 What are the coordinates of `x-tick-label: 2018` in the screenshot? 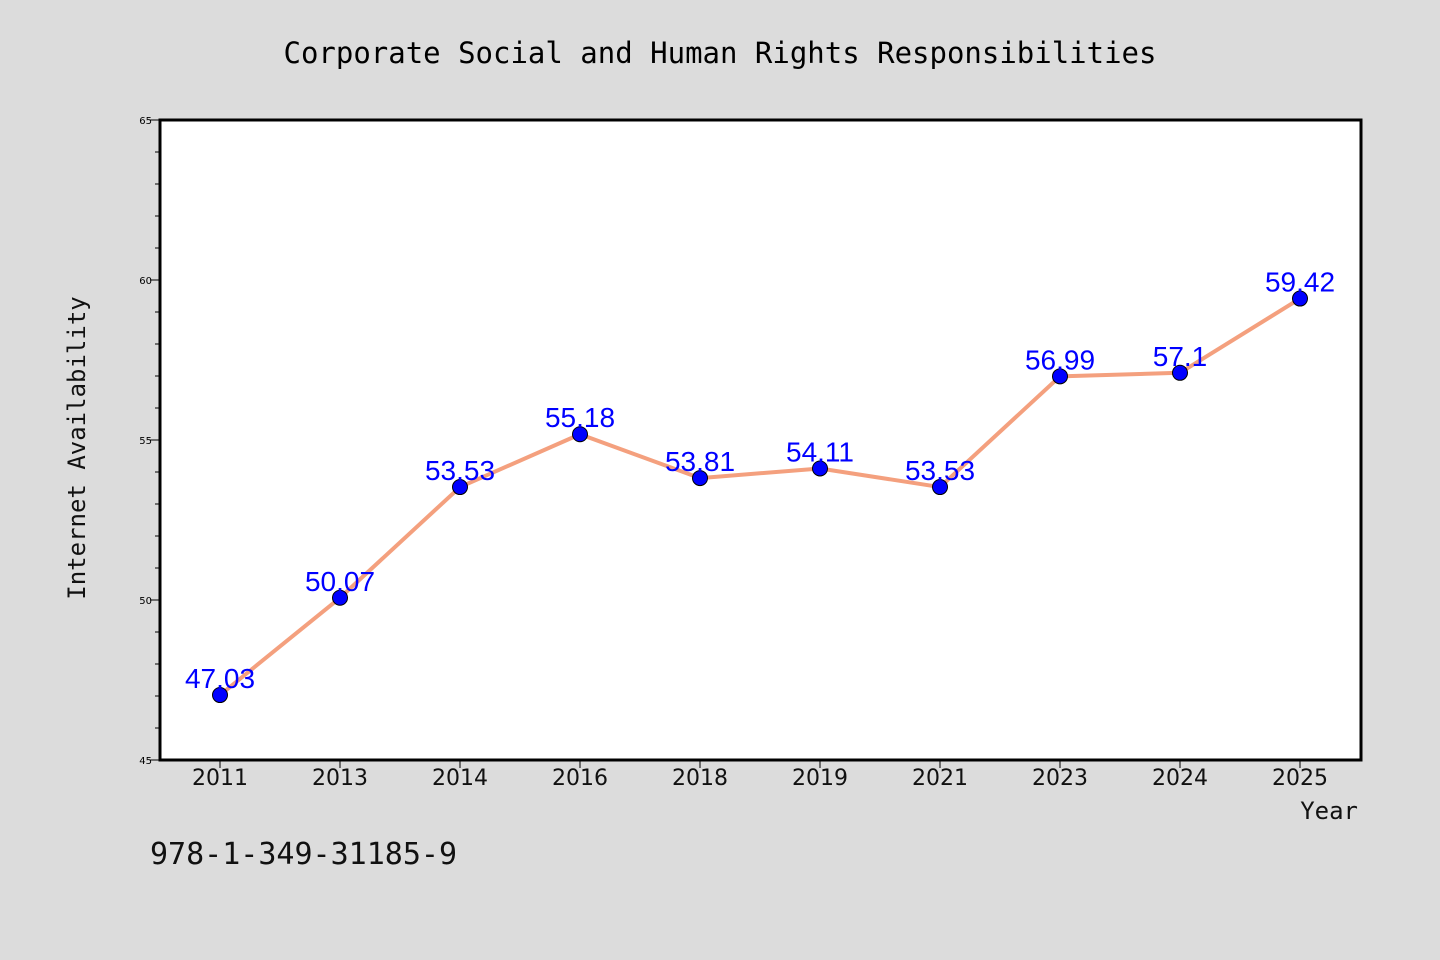 It's located at (700, 778).